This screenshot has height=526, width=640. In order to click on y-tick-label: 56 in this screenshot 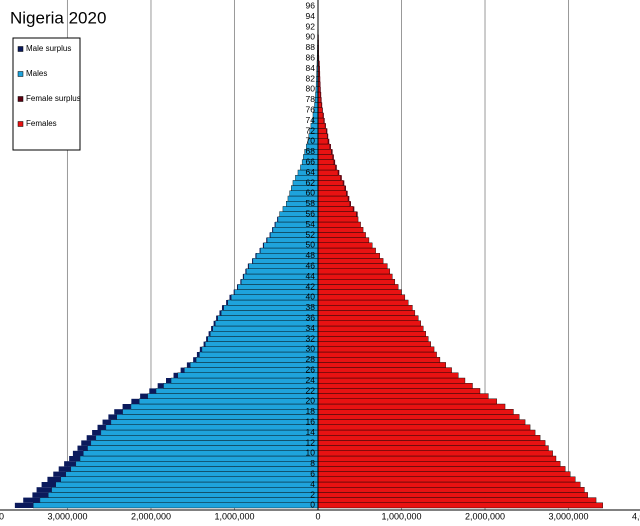, I will do `click(311, 213)`.